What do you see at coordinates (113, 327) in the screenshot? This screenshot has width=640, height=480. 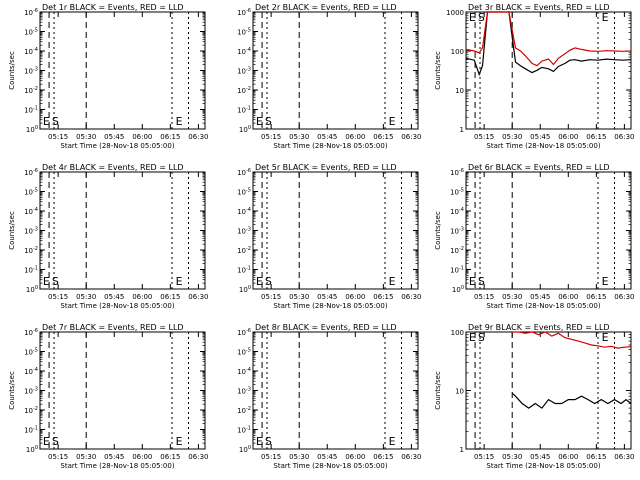 I see `chart-title: Det 7r BLACK = Events, RED = LLD` at bounding box center [113, 327].